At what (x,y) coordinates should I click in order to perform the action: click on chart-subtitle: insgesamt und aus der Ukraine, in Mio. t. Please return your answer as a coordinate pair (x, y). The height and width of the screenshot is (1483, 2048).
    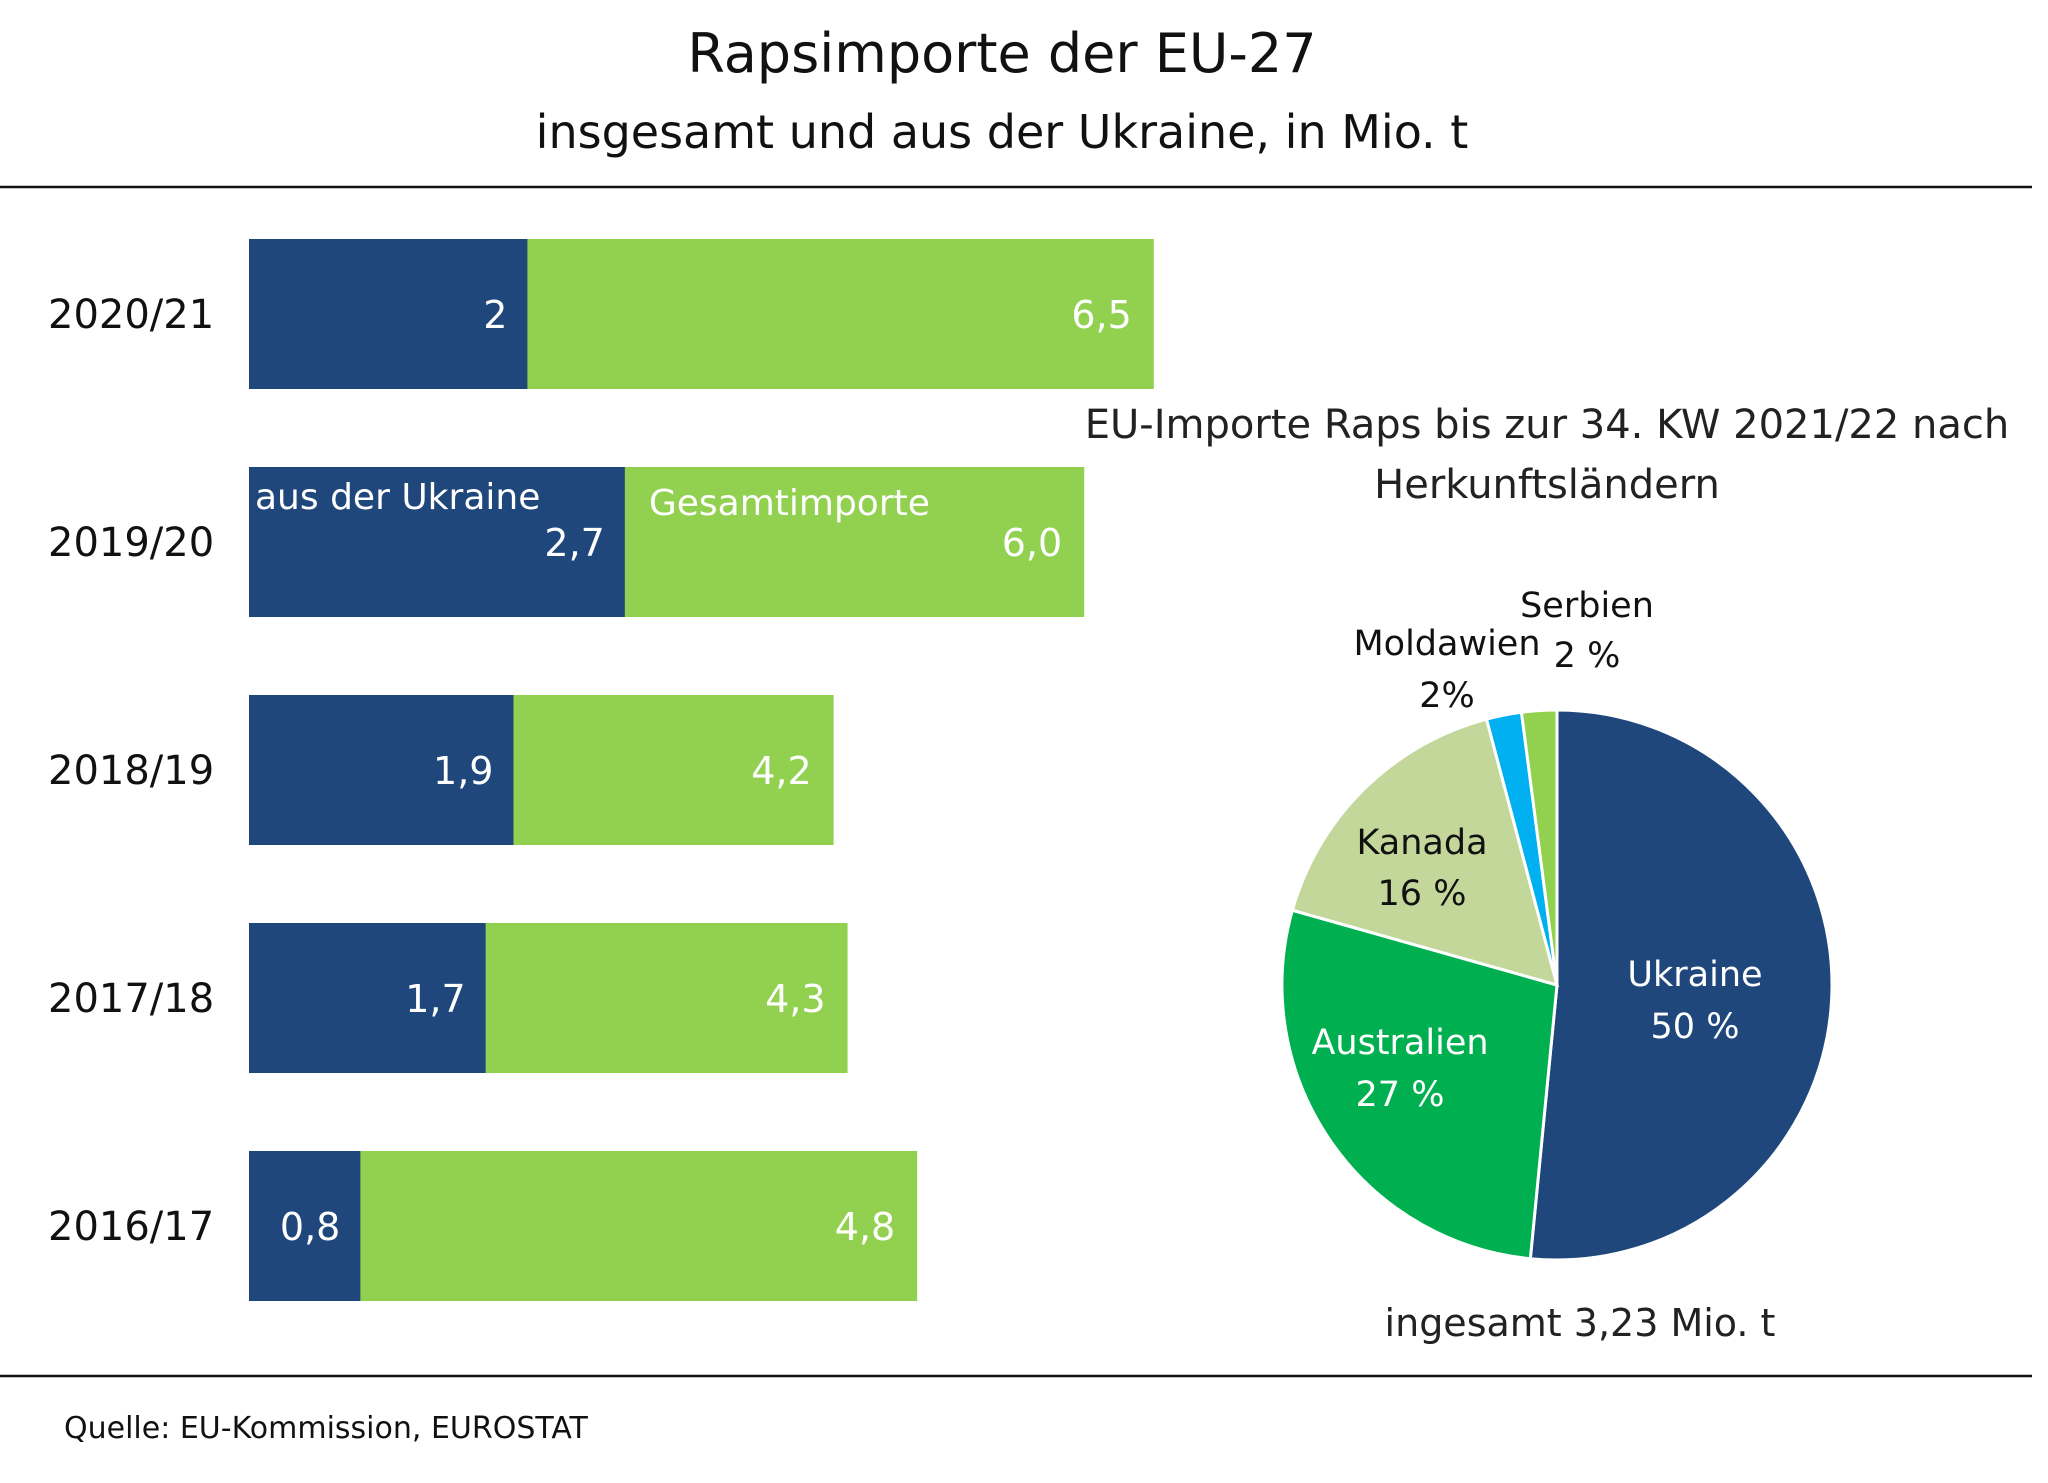
    Looking at the image, I should click on (1002, 132).